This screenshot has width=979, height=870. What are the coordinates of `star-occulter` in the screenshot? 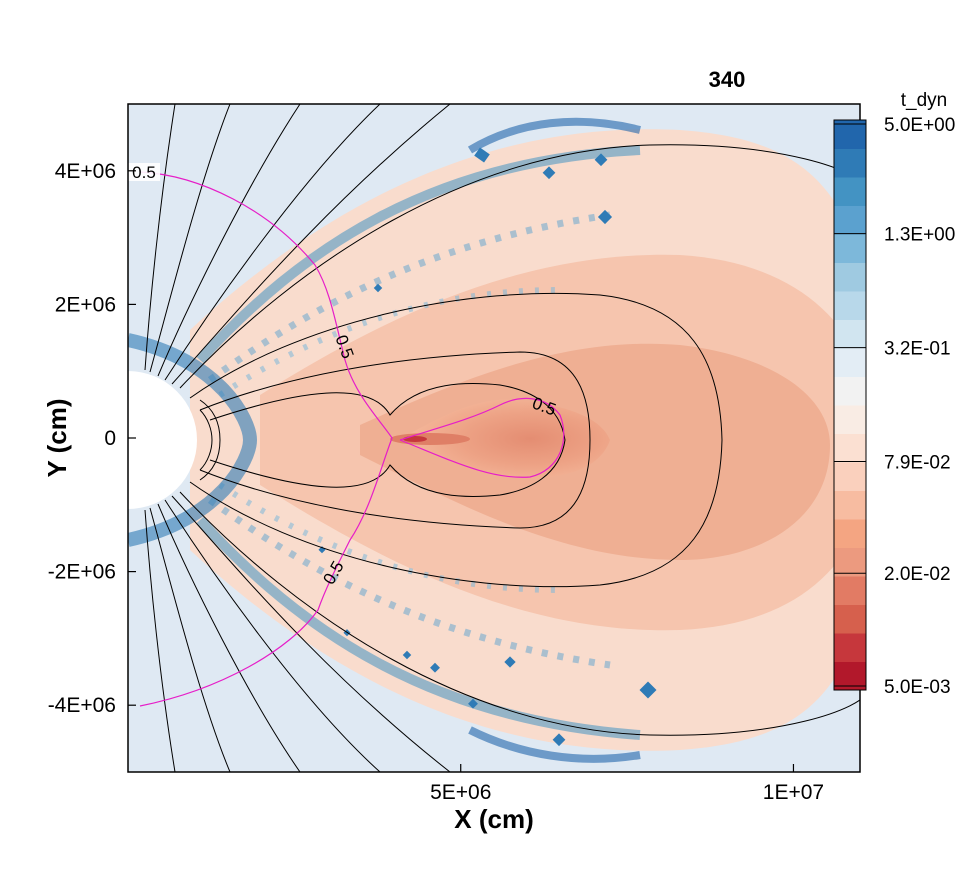 It's located at (162, 440).